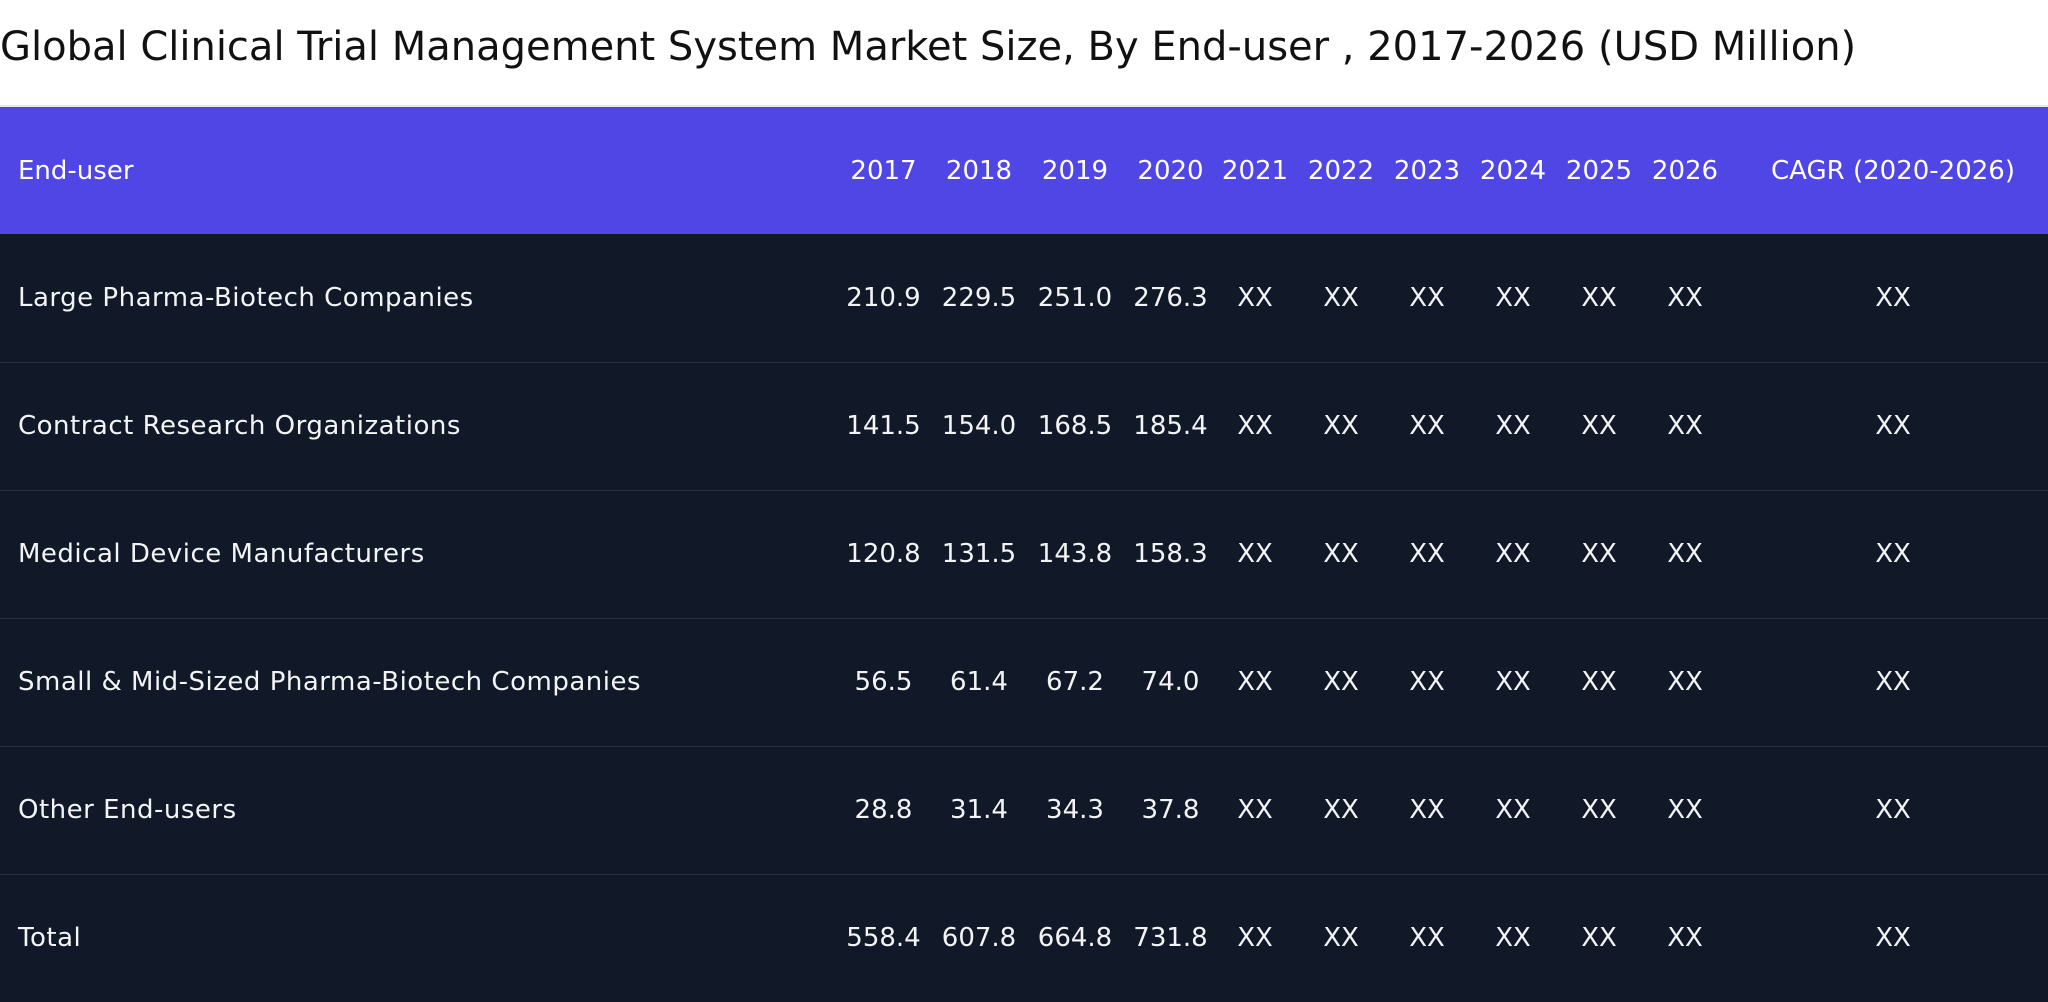 Image resolution: width=2048 pixels, height=1002 pixels. What do you see at coordinates (127, 810) in the screenshot?
I see `row-label: Other End-users` at bounding box center [127, 810].